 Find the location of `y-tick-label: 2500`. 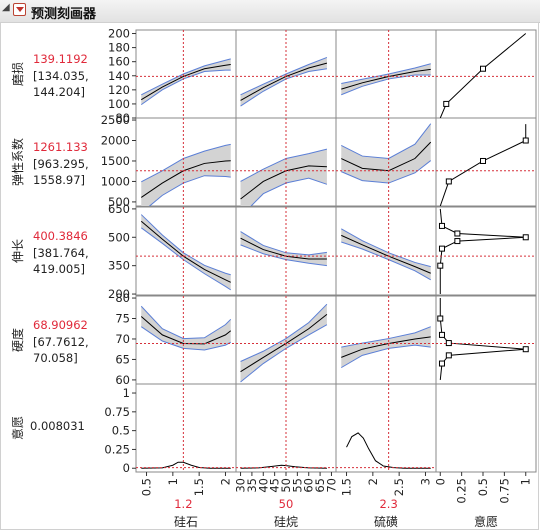

y-tick-label: 2500 is located at coordinates (115, 120).